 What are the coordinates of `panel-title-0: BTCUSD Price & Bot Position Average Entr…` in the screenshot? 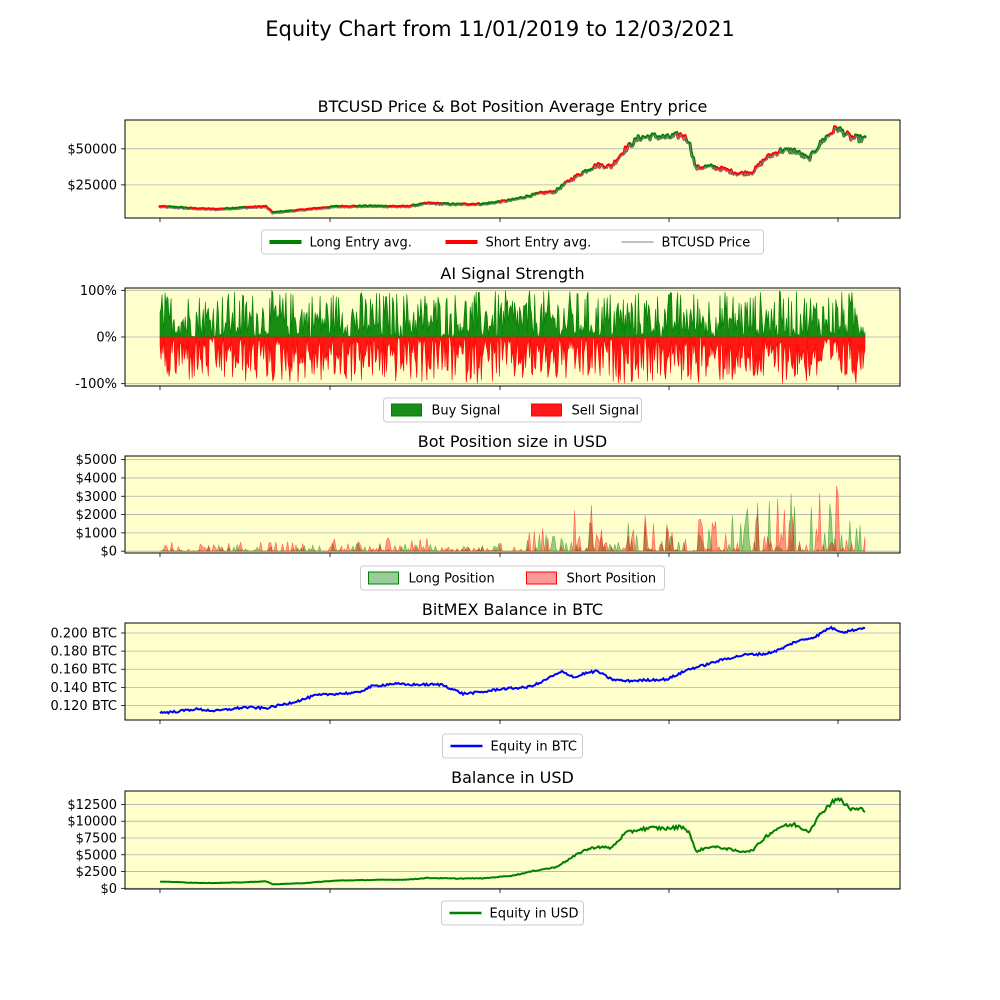 It's located at (513, 106).